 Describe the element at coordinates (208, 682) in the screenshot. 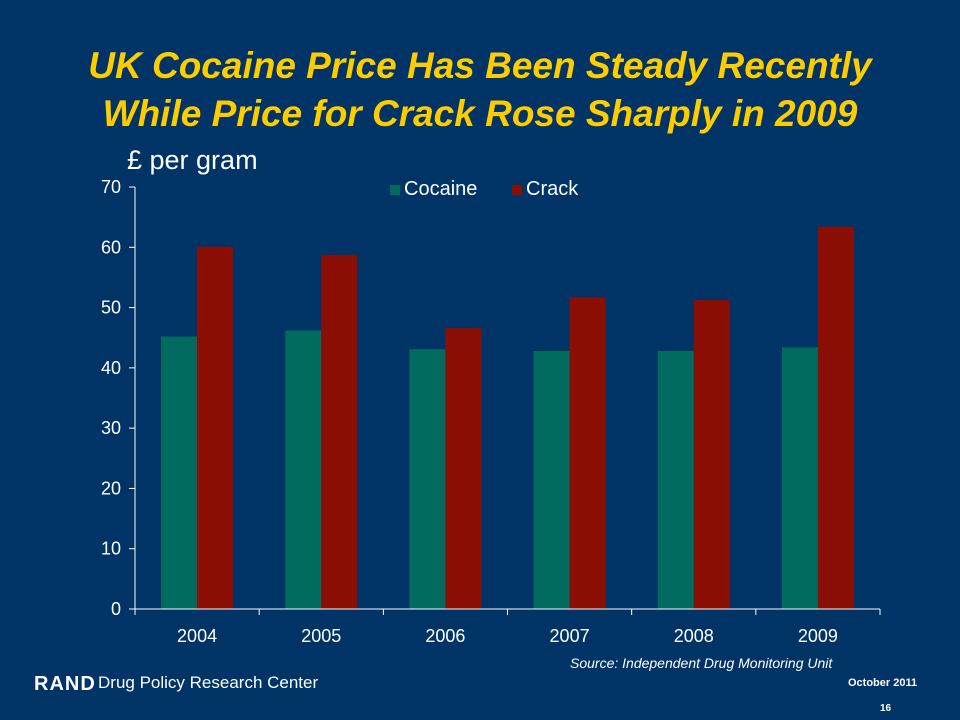

I see `org-name: Drug Policy Research Center` at that location.